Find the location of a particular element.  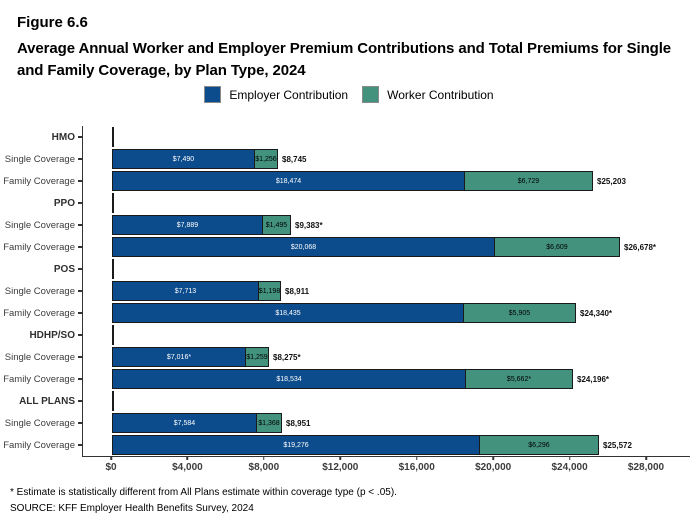

stacked-bar: $7,889 $1,495 $9,383* is located at coordinates (217, 225).